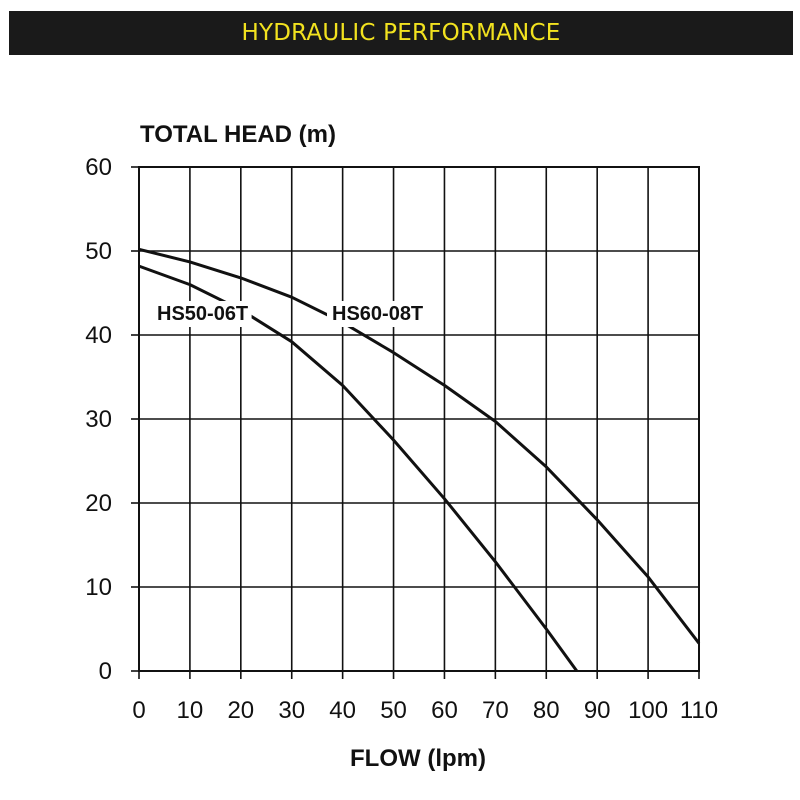 The height and width of the screenshot is (800, 800). What do you see at coordinates (238, 134) in the screenshot?
I see `y-axis-label: TOTAL HEAD (m)` at bounding box center [238, 134].